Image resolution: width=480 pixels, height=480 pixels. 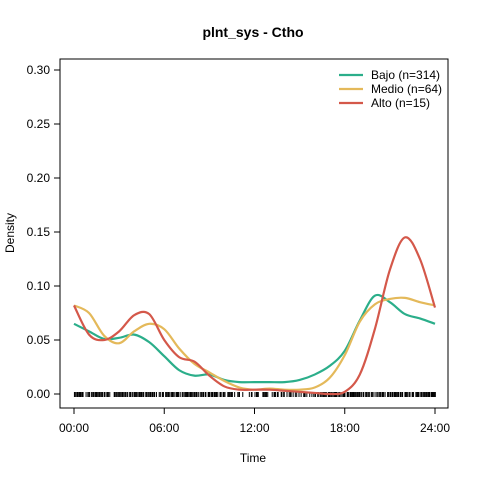 What do you see at coordinates (39, 232) in the screenshot?
I see `y-tick-label: 0.15` at bounding box center [39, 232].